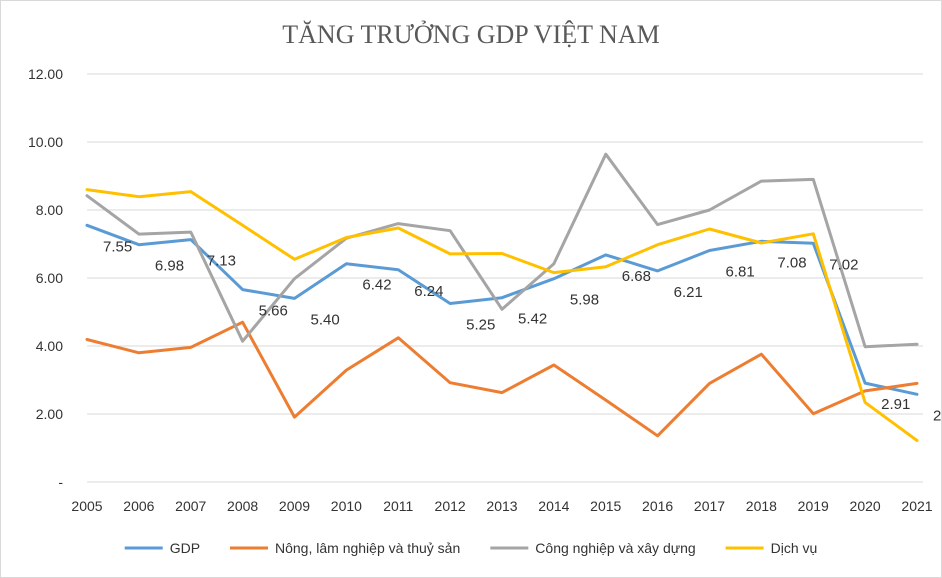 The width and height of the screenshot is (942, 578). I want to click on legend-item-1: Nông, lâm nghiệp và thuỷ sản, so click(345, 548).